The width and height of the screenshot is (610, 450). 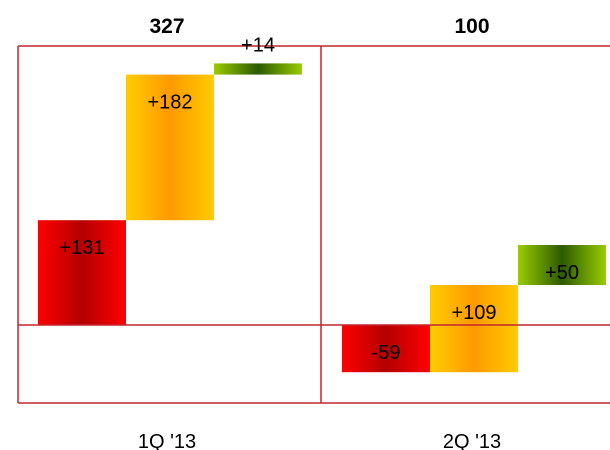 I want to click on data-label-1q13-step-3: +14, so click(x=258, y=45).